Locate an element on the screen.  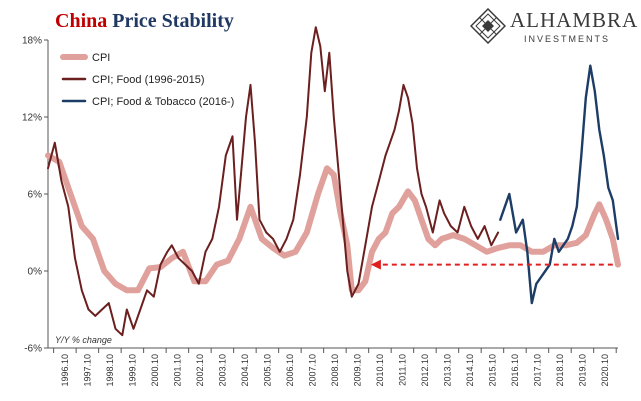
x-tick-label: 2002.10 is located at coordinates (200, 370).